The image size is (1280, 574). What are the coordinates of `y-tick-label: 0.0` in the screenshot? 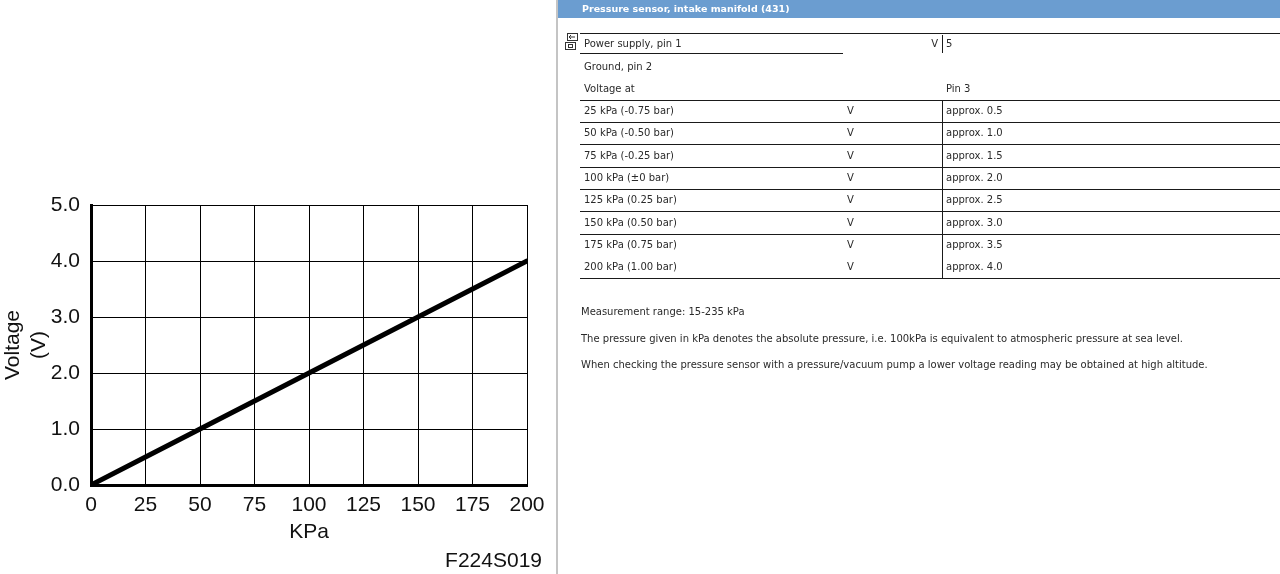 It's located at (65, 483).